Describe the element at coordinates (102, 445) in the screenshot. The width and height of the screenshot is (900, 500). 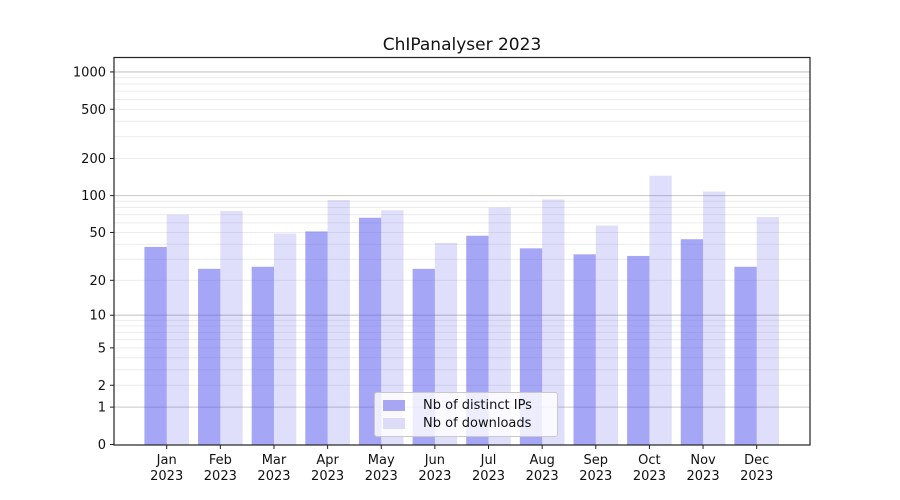
I see `y-tick-label-0: 0` at that location.